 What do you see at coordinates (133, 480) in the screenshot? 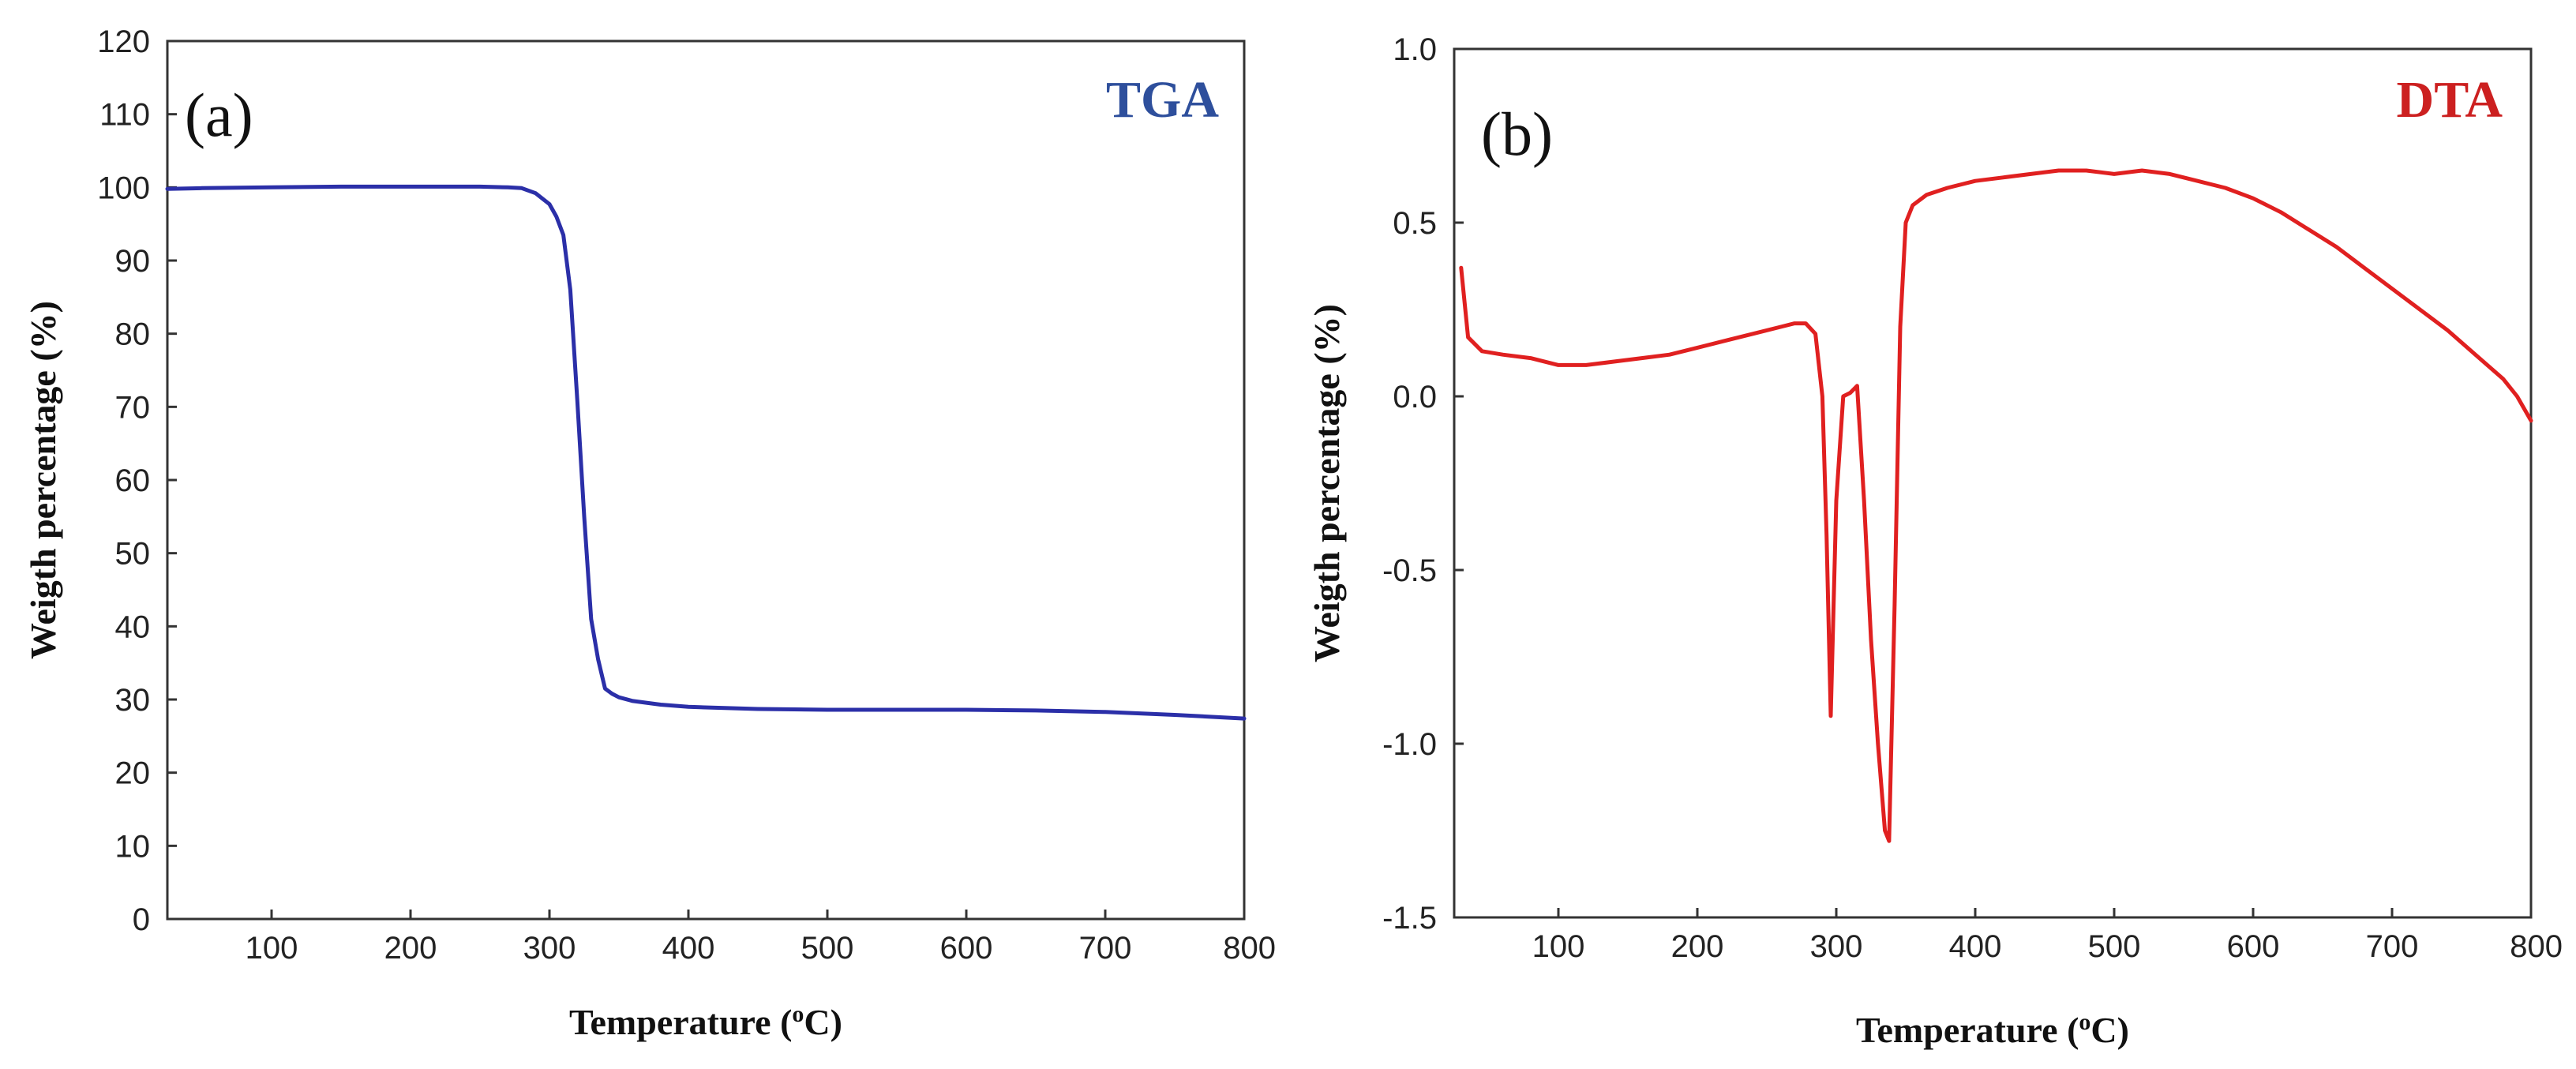
I see `tga-y-tick-label: 60` at bounding box center [133, 480].